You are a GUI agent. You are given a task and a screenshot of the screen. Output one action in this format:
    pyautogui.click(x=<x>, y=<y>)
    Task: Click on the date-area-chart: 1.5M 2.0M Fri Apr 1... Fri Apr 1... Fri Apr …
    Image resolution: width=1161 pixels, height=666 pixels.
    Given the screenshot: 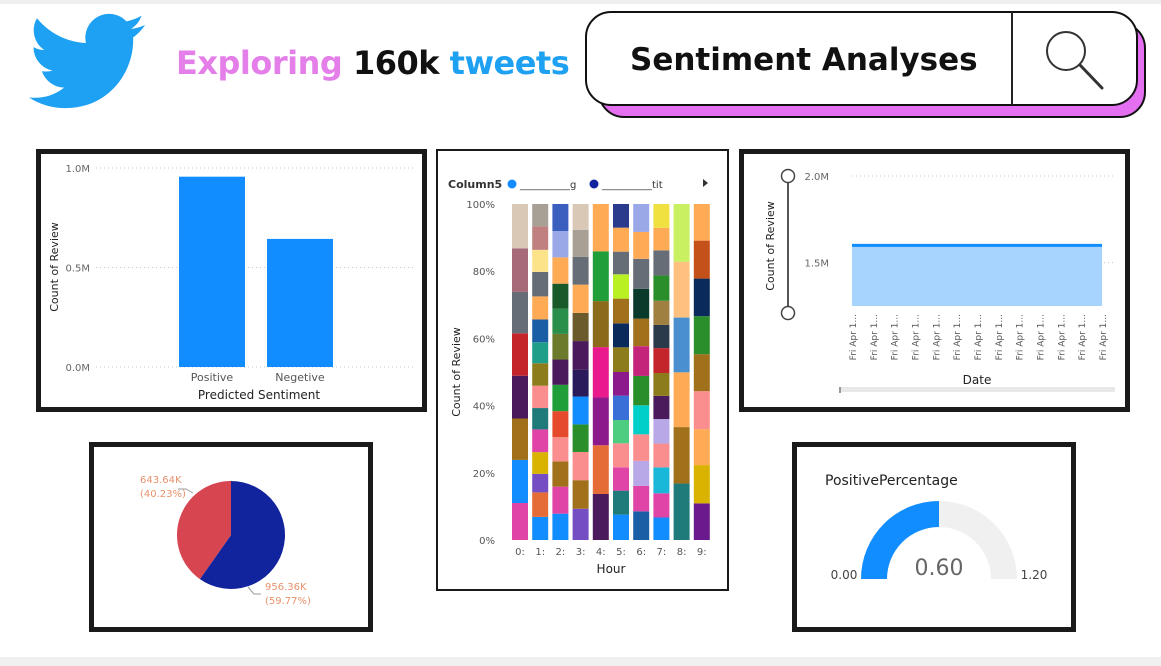 What is the action you would take?
    pyautogui.click(x=934, y=280)
    